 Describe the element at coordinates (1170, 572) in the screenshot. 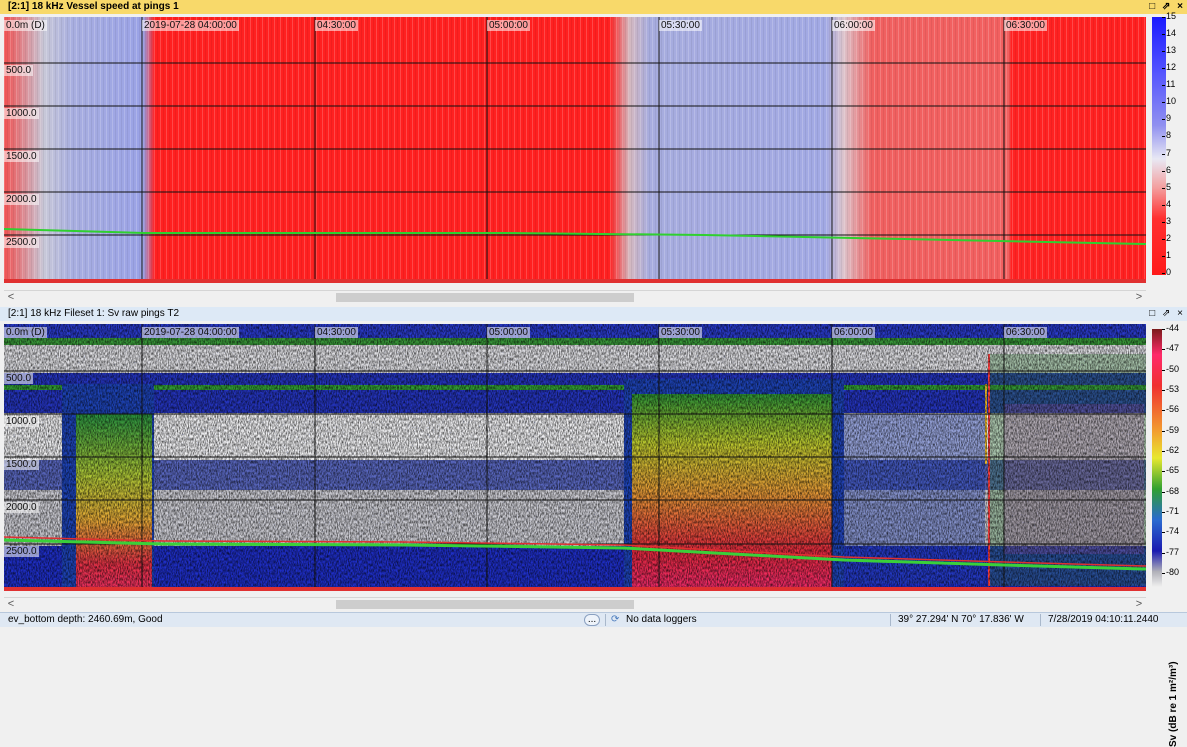

I see `colorbar-tick-label: -80` at that location.